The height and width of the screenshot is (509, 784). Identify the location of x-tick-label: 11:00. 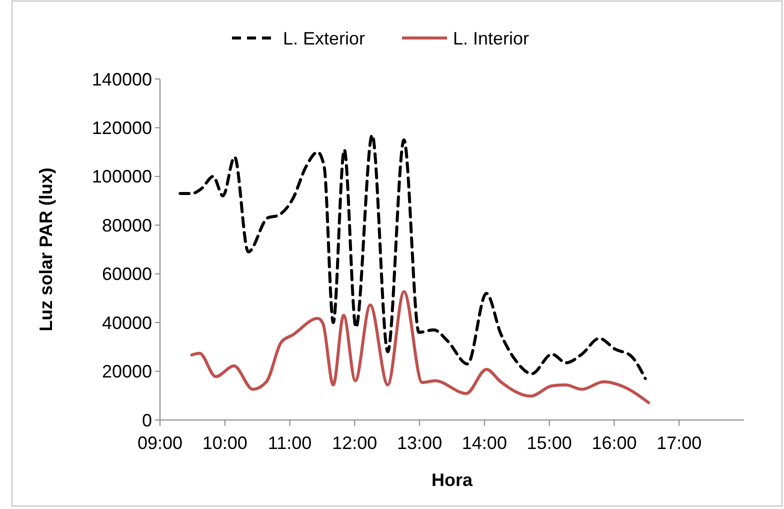
(290, 443).